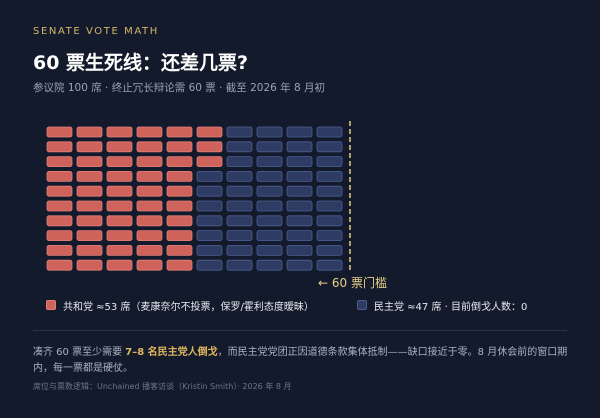 The width and height of the screenshot is (600, 418). What do you see at coordinates (51, 305) in the screenshot?
I see `republican-swatch` at bounding box center [51, 305].